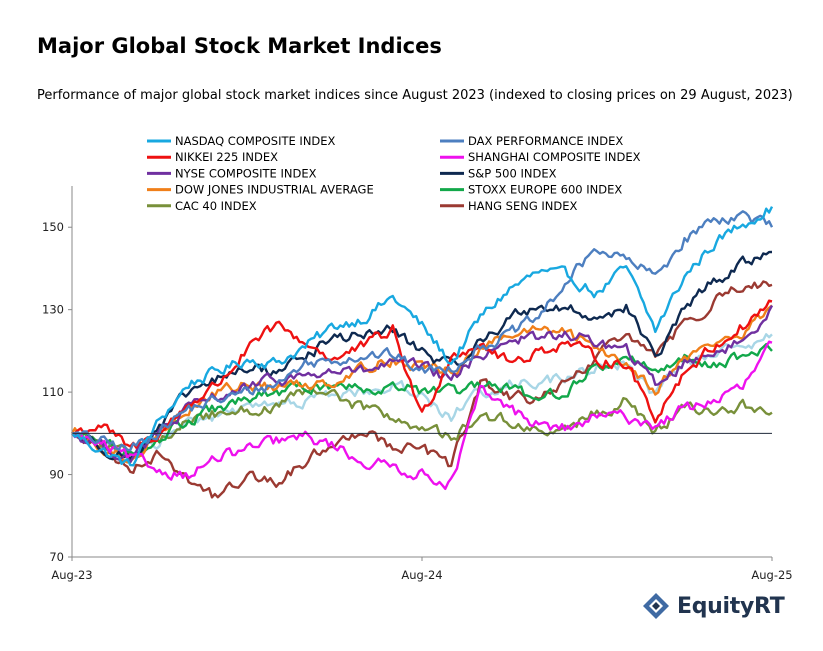  Describe the element at coordinates (56, 557) in the screenshot. I see `y-tick-label: 70` at that location.